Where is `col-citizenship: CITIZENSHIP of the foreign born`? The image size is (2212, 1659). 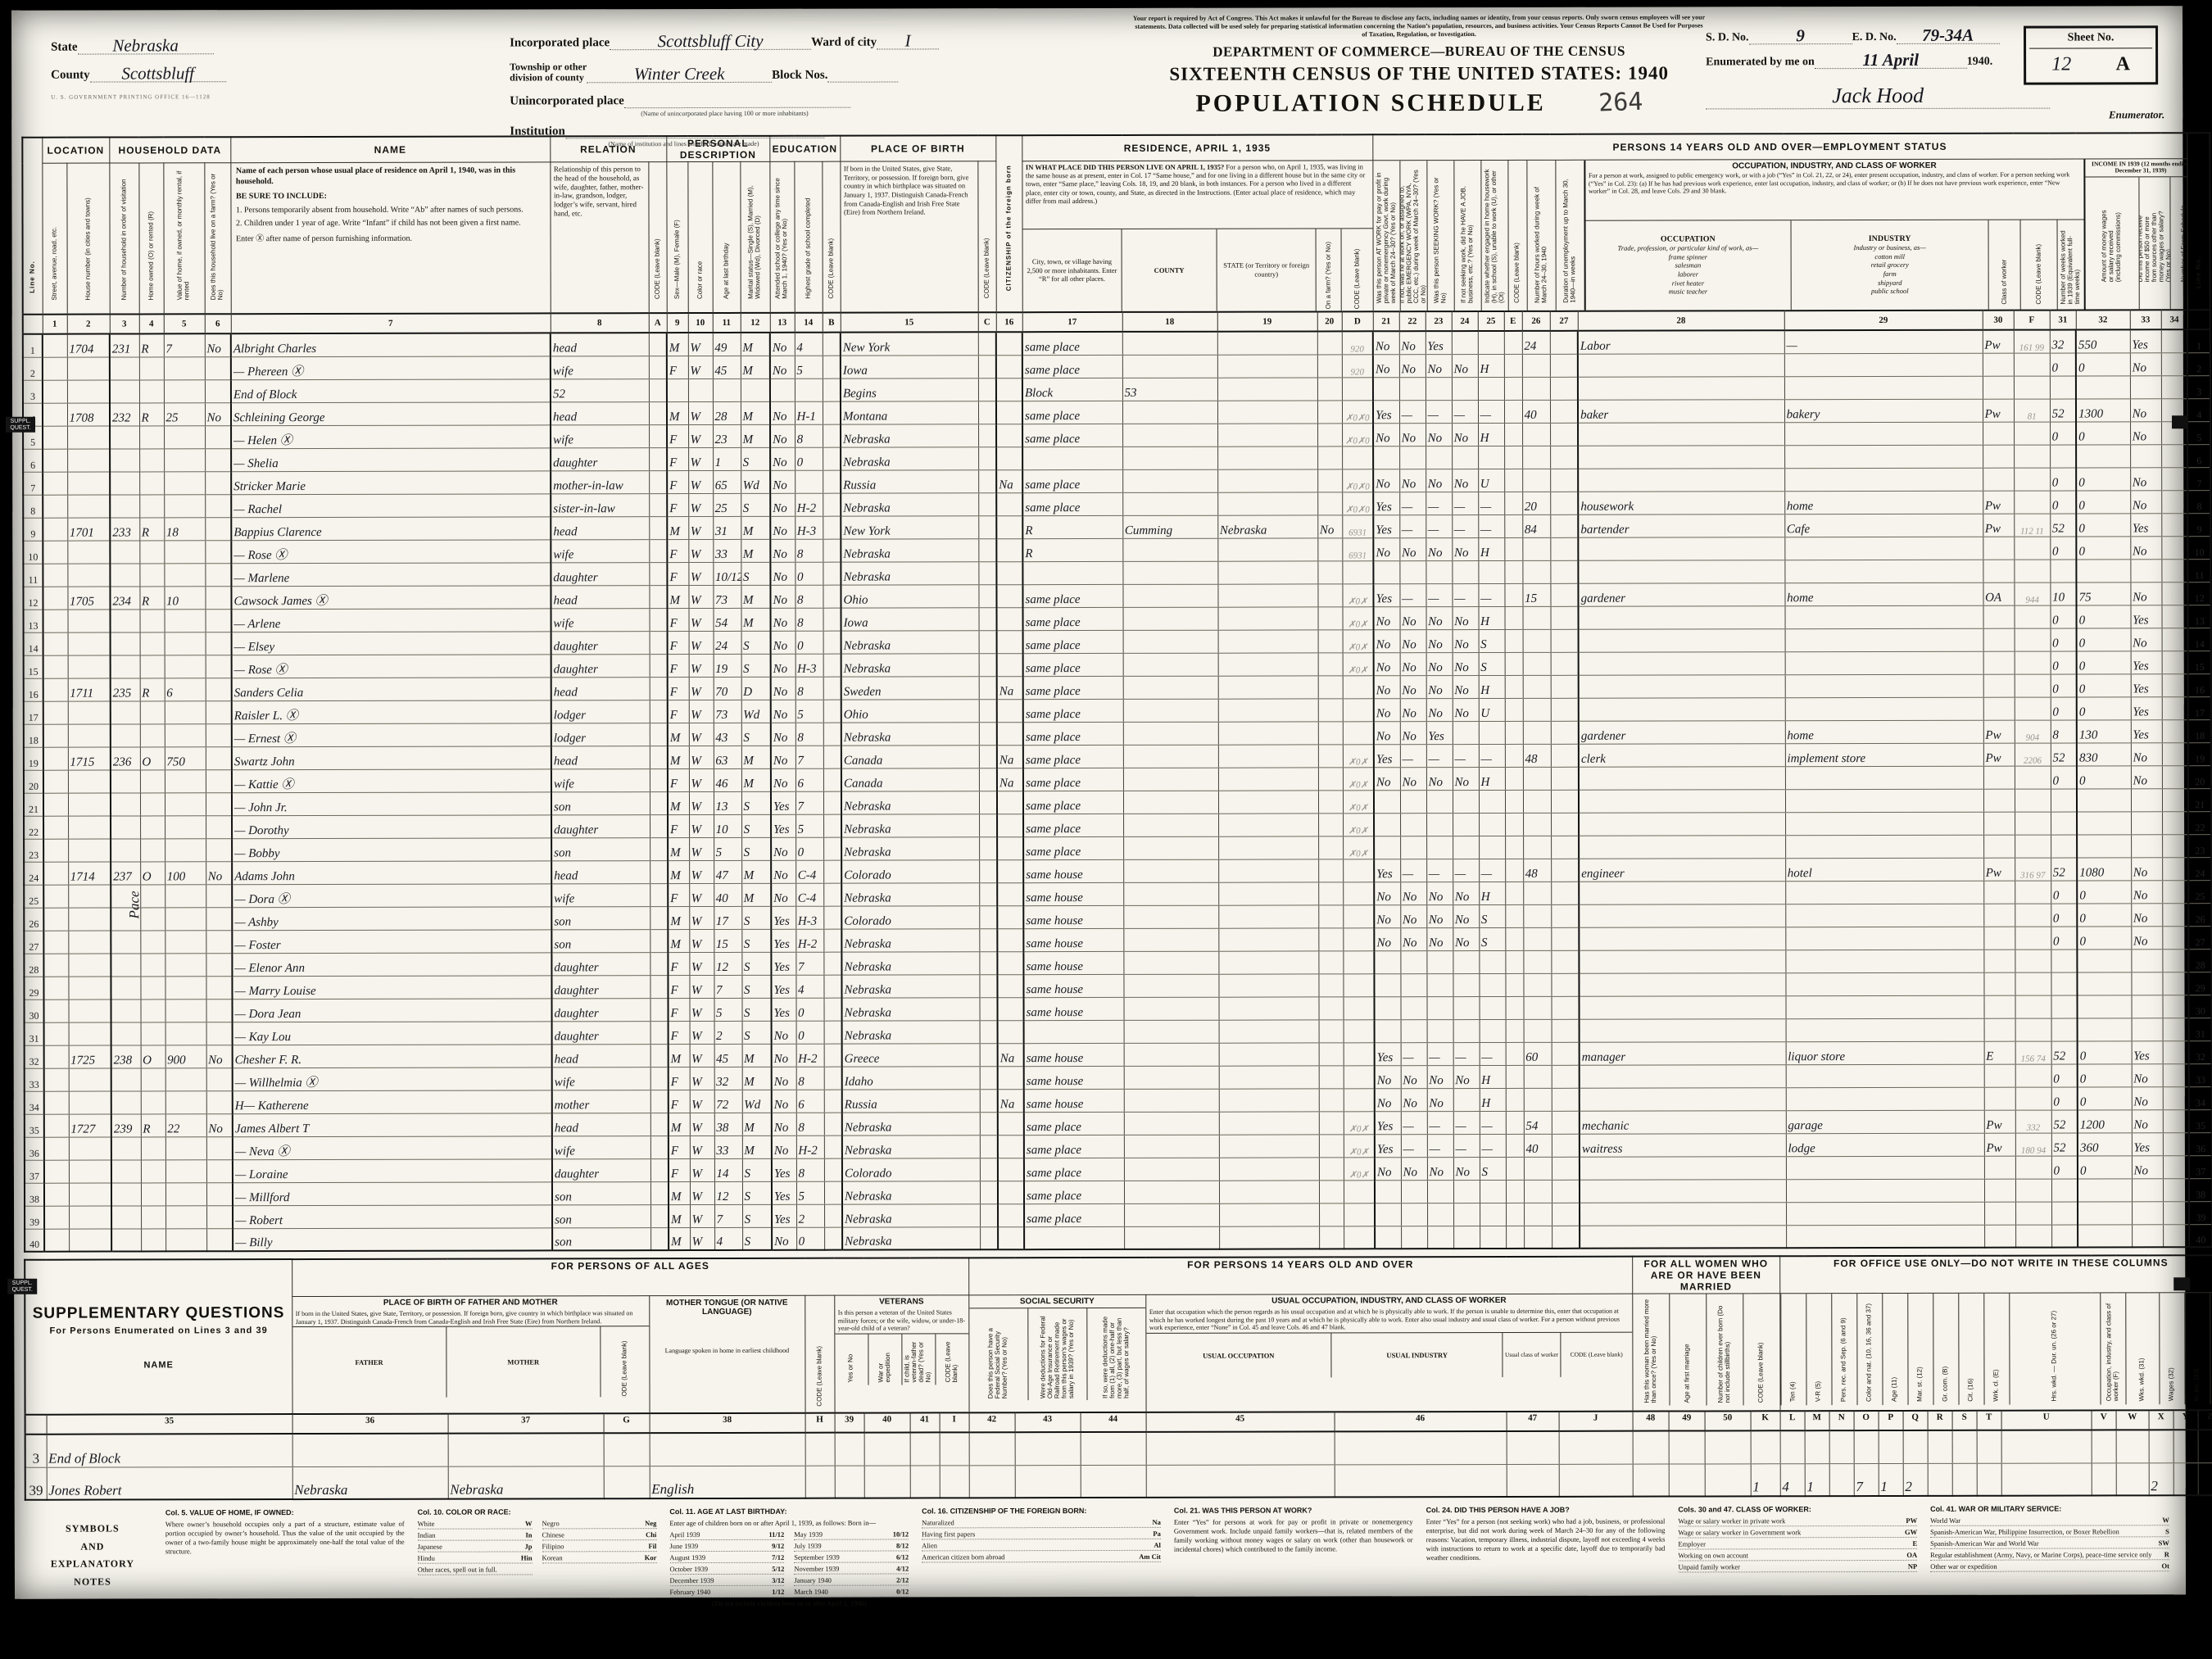
col-citizenship: CITIZENSHIP of the foreign born is located at coordinates (1008, 224).